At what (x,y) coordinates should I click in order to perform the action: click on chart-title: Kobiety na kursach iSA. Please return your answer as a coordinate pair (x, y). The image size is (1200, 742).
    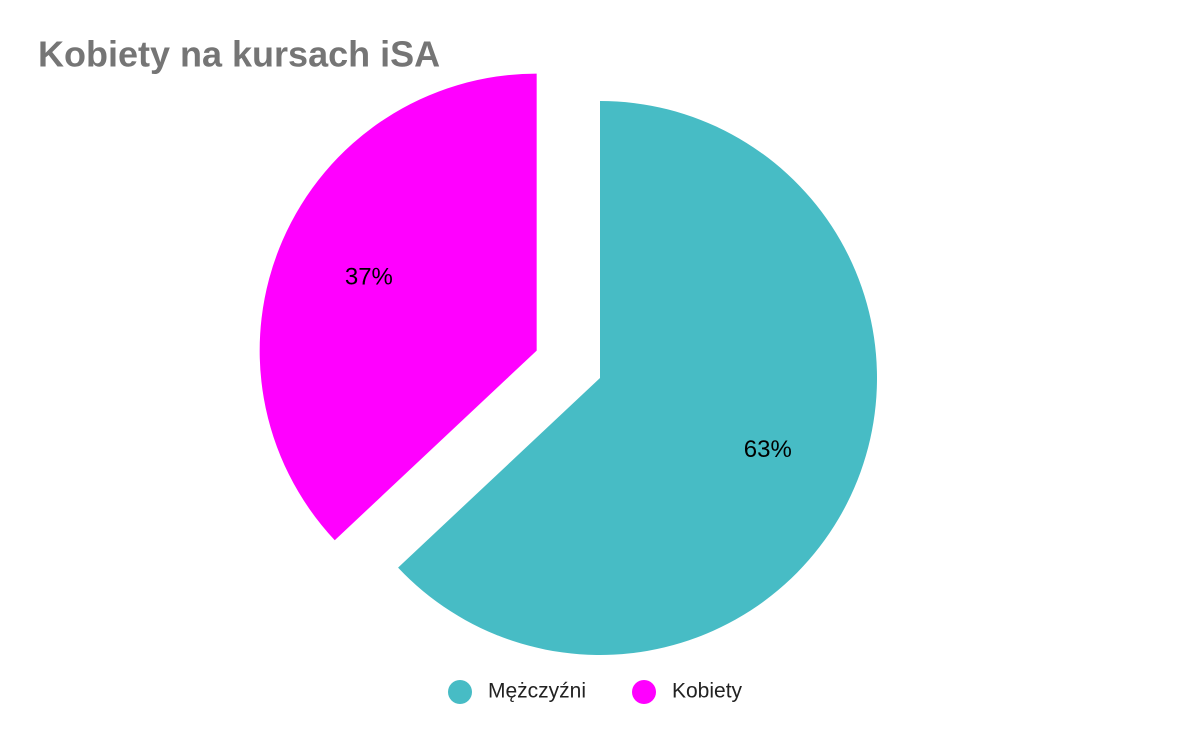
    Looking at the image, I should click on (239, 54).